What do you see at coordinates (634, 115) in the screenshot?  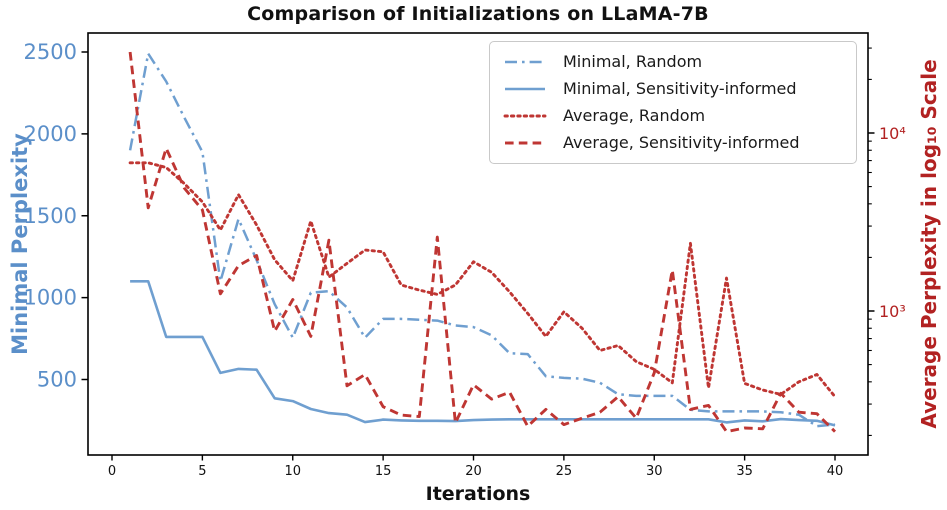 I see `legend-item-label: Average, Random` at bounding box center [634, 115].